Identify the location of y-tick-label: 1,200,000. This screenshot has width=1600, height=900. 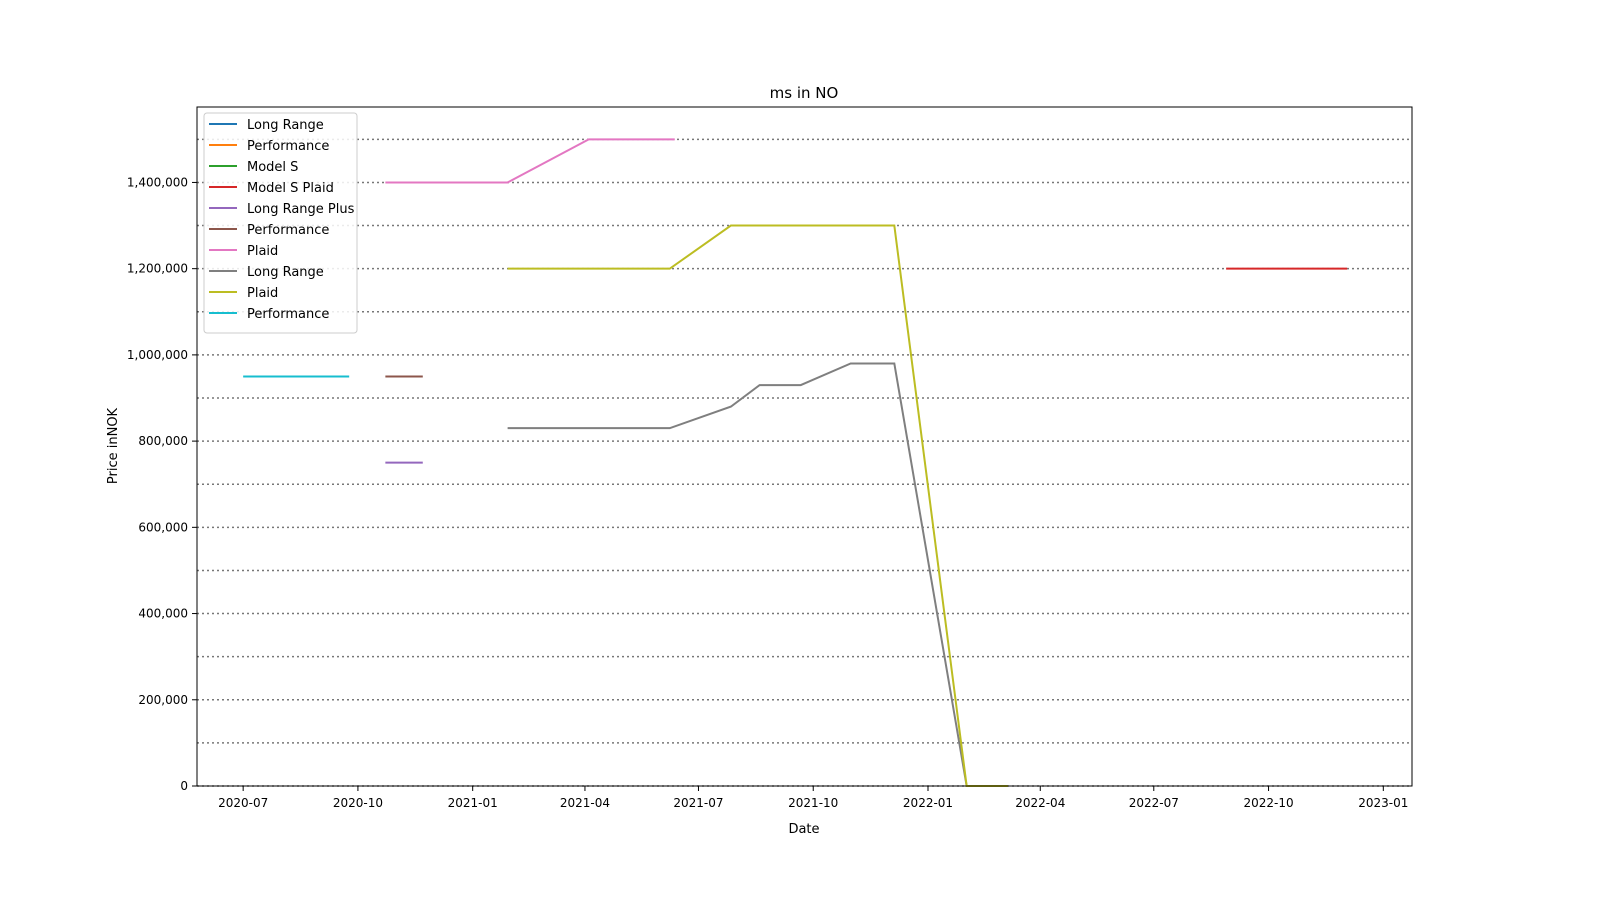
(157, 269).